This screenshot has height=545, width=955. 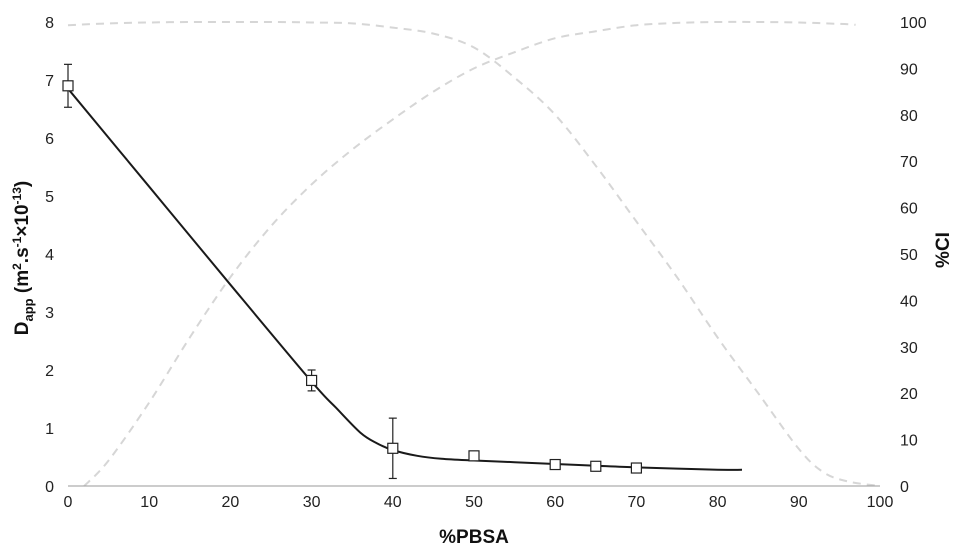 I want to click on left-y-tick-label: 2, so click(x=49, y=371).